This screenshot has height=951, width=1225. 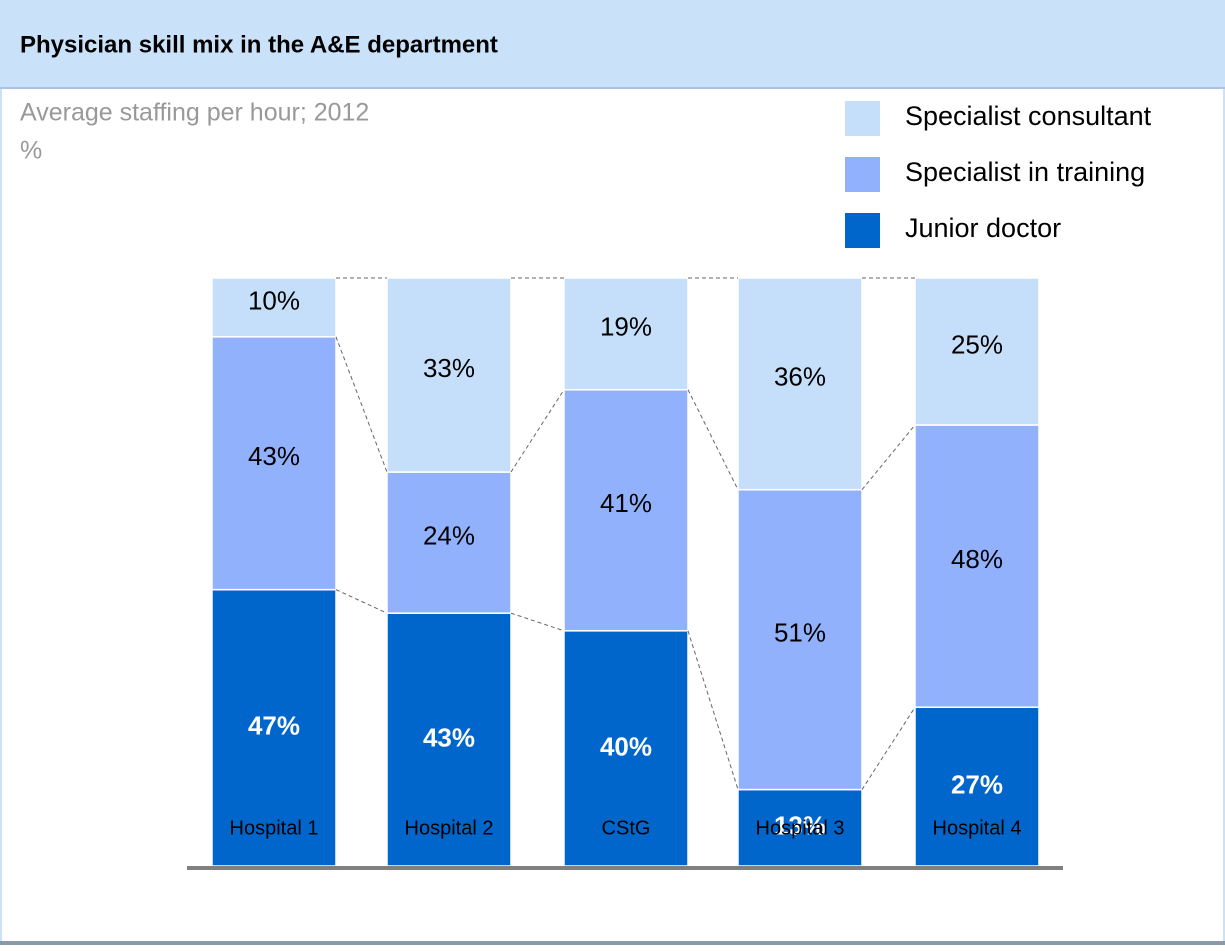 I want to click on value-label: 19%, so click(x=626, y=327).